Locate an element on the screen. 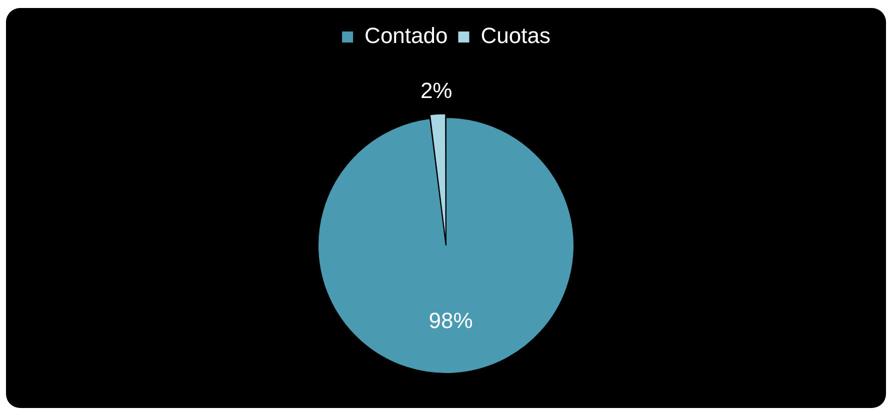 This screenshot has height=412, width=894. data-label: 98% is located at coordinates (450, 321).